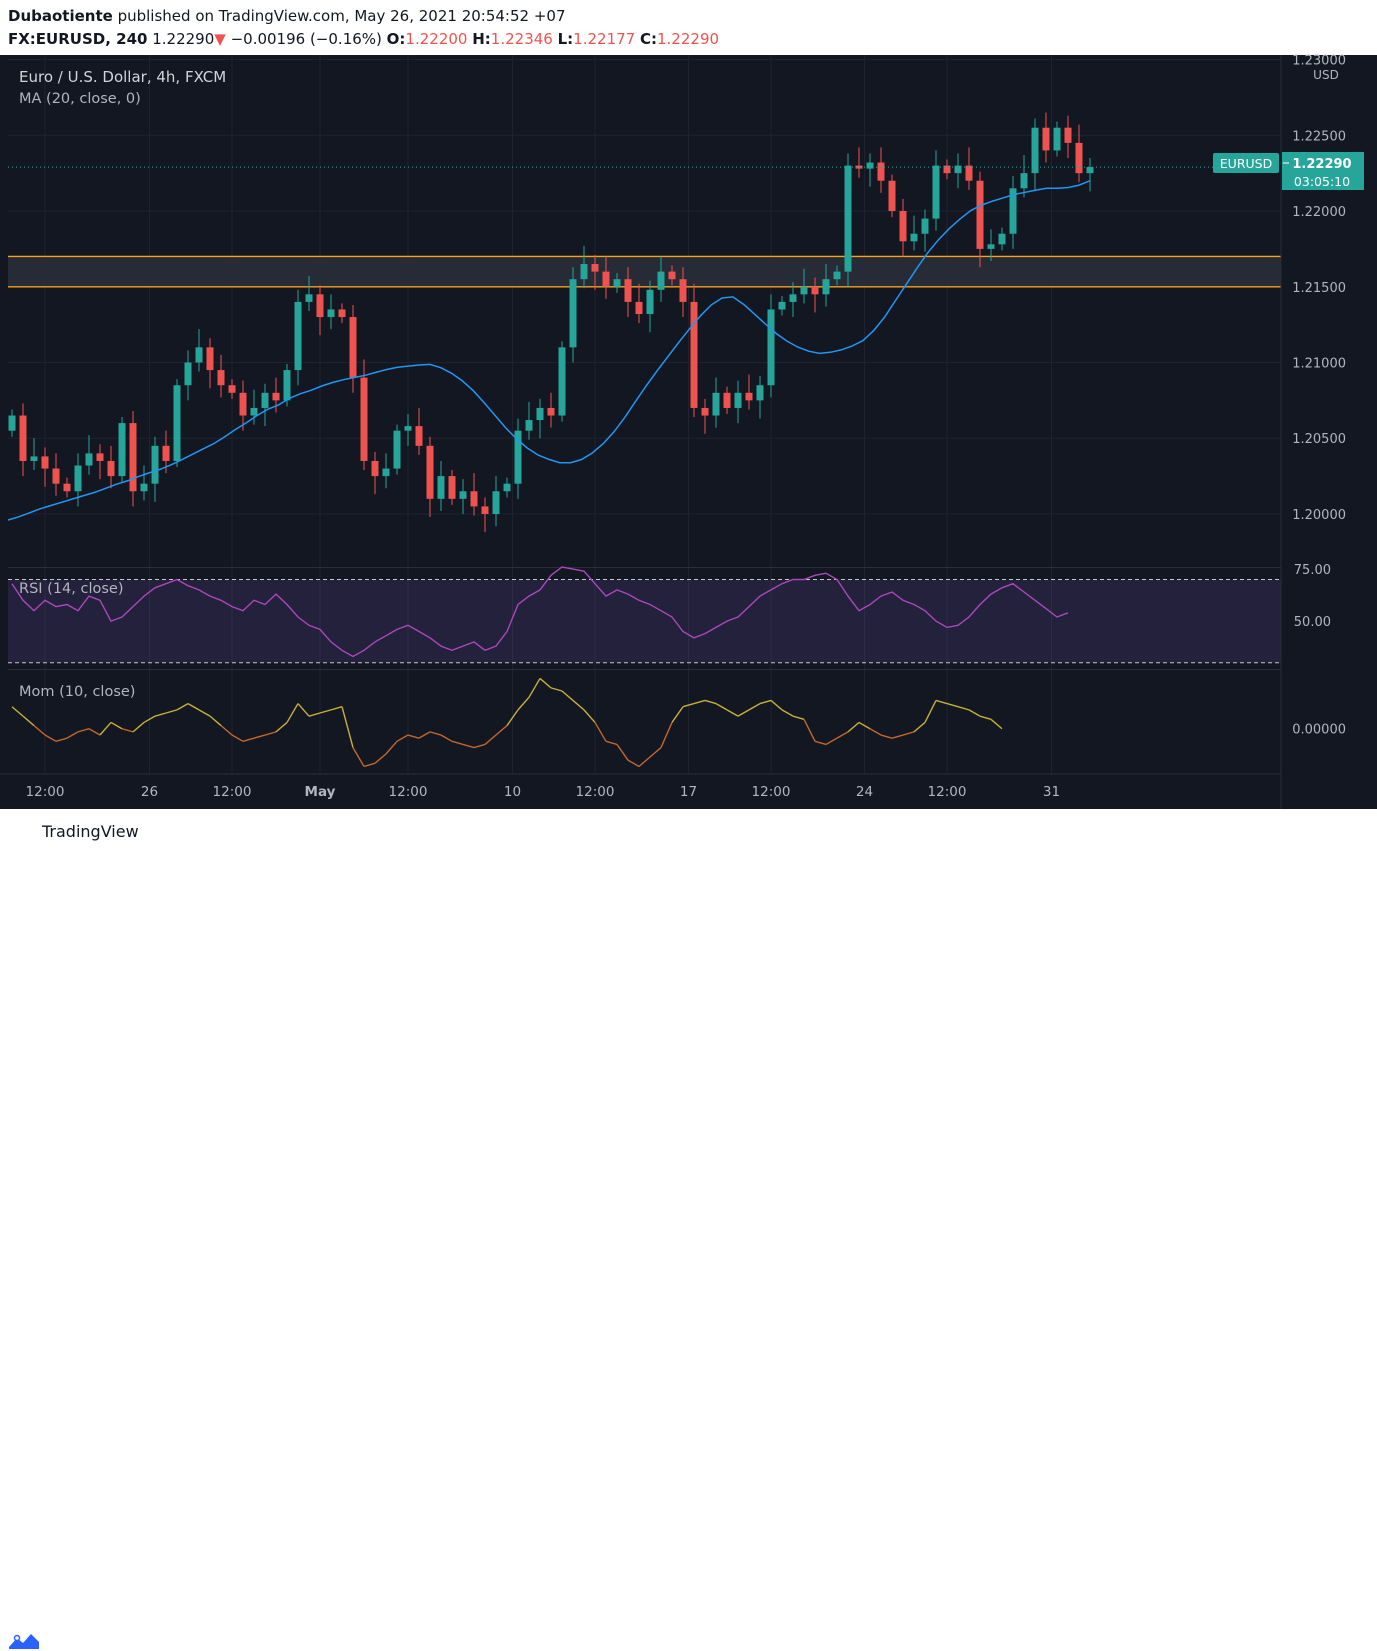 Image resolution: width=1377 pixels, height=1651 pixels. I want to click on tradingview-brand: TradingView, so click(90, 831).